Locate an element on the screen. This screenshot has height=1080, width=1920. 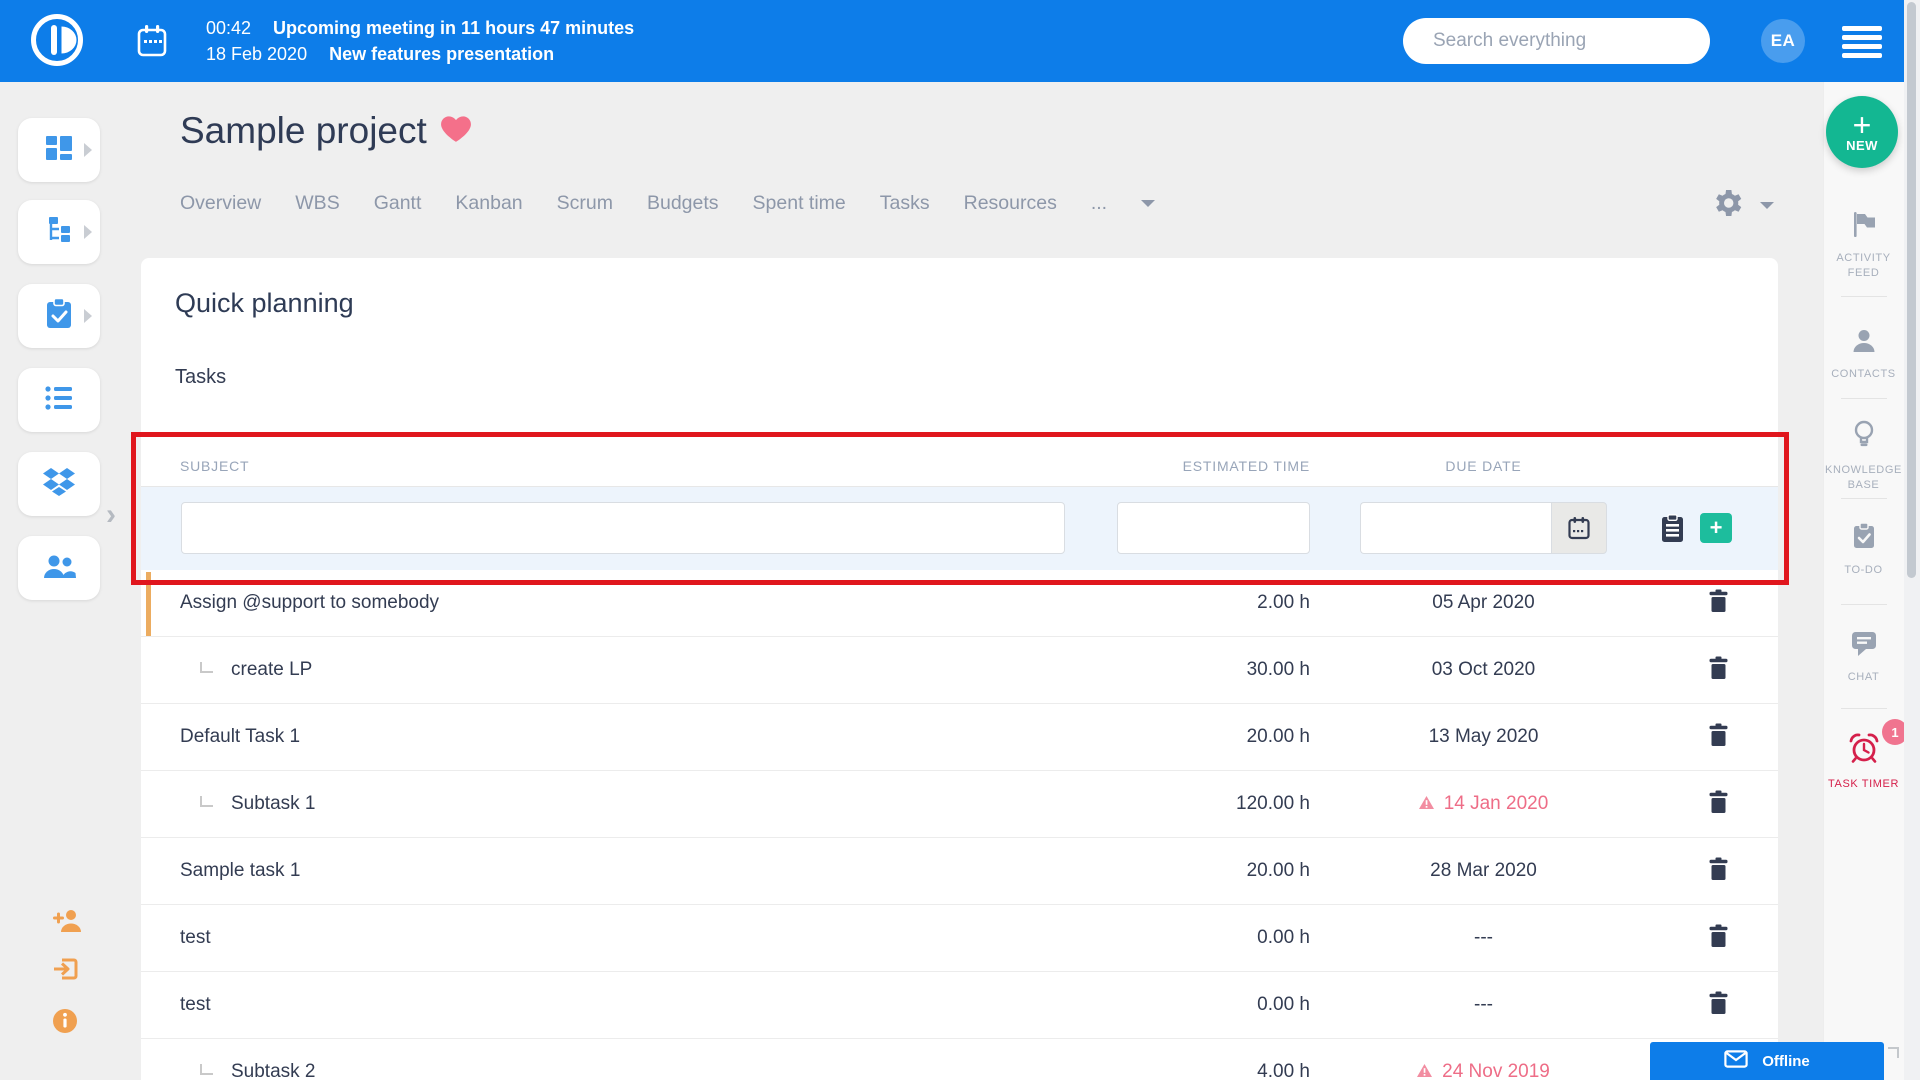
calendar-icon is located at coordinates (152, 43).